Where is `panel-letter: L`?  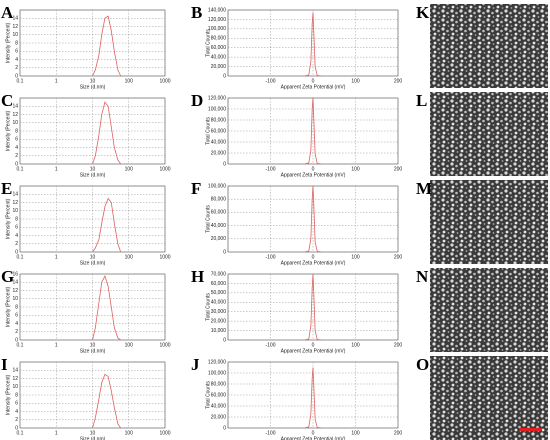
panel-letter: L is located at coordinates (421, 100).